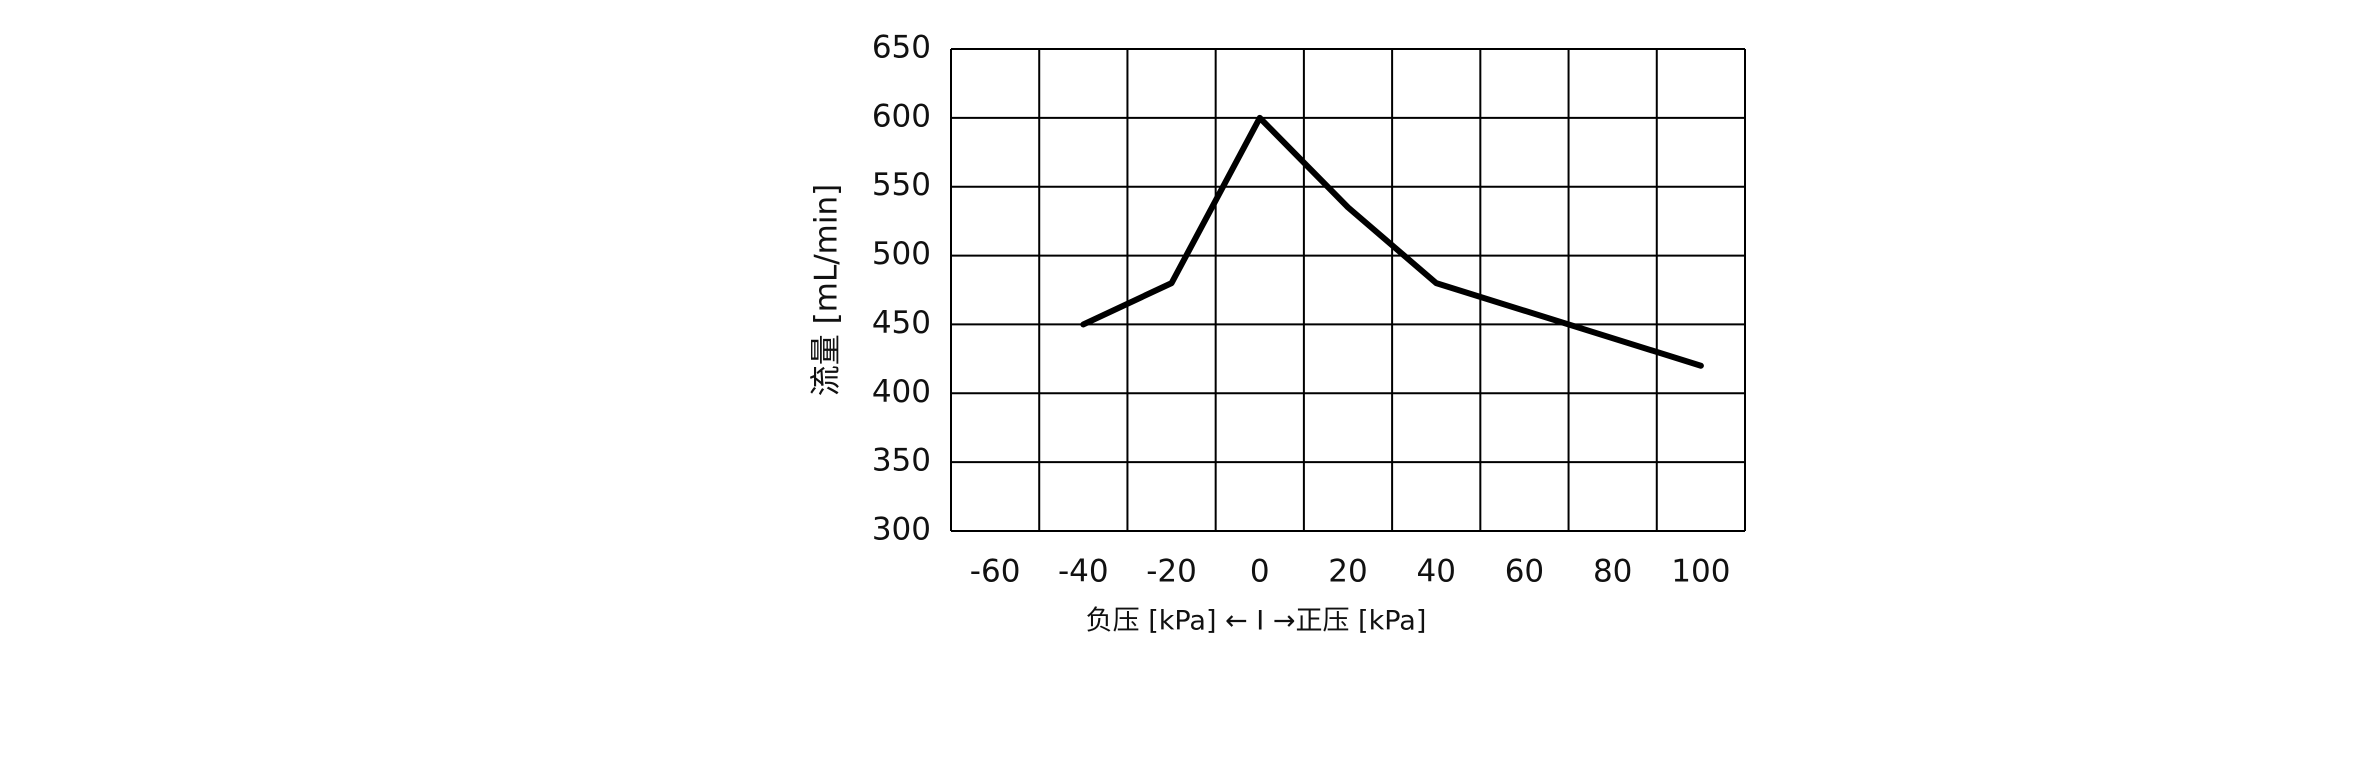 Image resolution: width=2366 pixels, height=778 pixels. Describe the element at coordinates (901, 392) in the screenshot. I see `y-tick-label: 400` at that location.